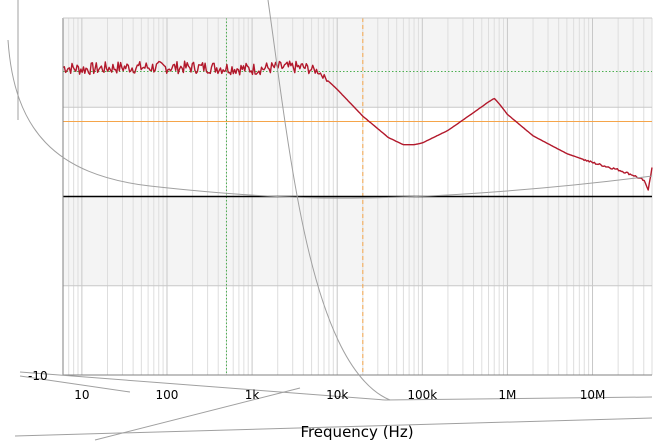  Describe the element at coordinates (337, 395) in the screenshot. I see `x-tick-label: 10k` at that location.